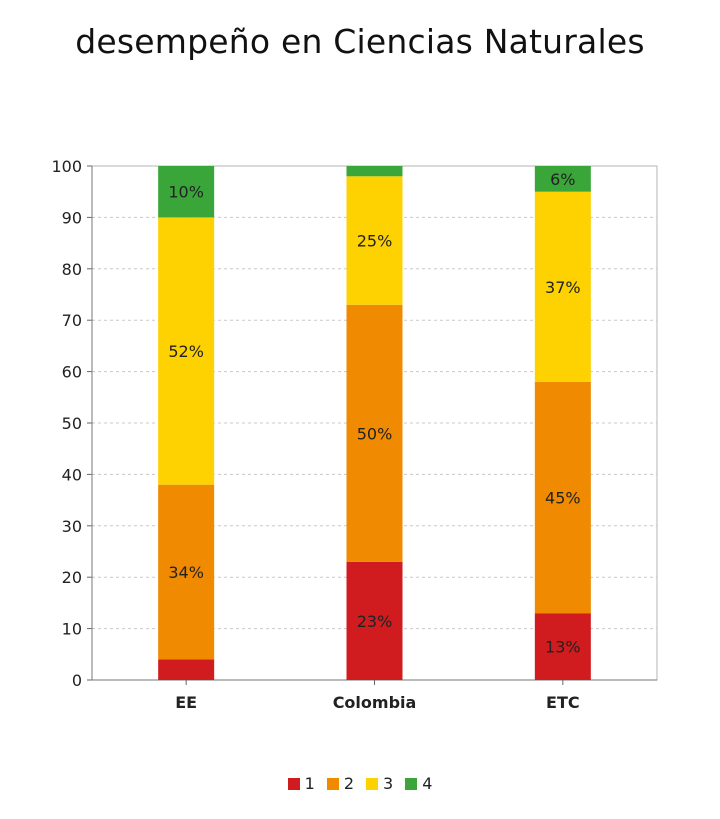 The image size is (720, 819). Describe the element at coordinates (72, 423) in the screenshot. I see `y-tick-label: 50` at that location.